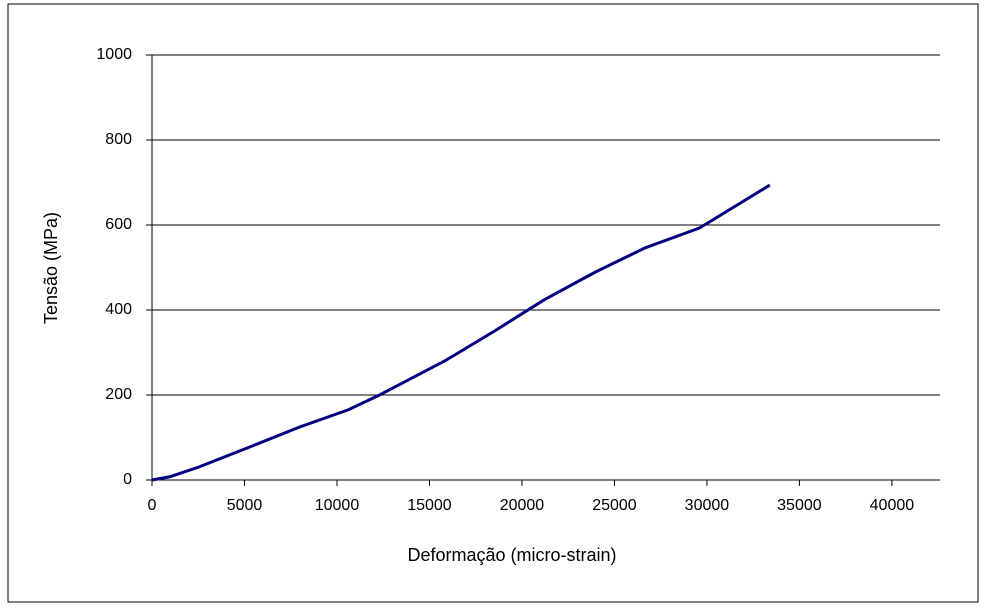 This screenshot has width=984, height=611. What do you see at coordinates (707, 505) in the screenshot?
I see `x-tick-label: 30000` at bounding box center [707, 505].